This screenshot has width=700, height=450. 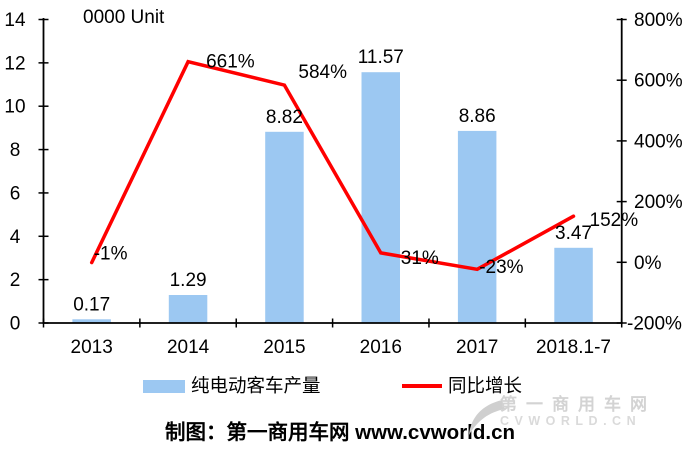 What do you see at coordinates (15, 193) in the screenshot?
I see `y-left-tick-label: 6` at bounding box center [15, 193].